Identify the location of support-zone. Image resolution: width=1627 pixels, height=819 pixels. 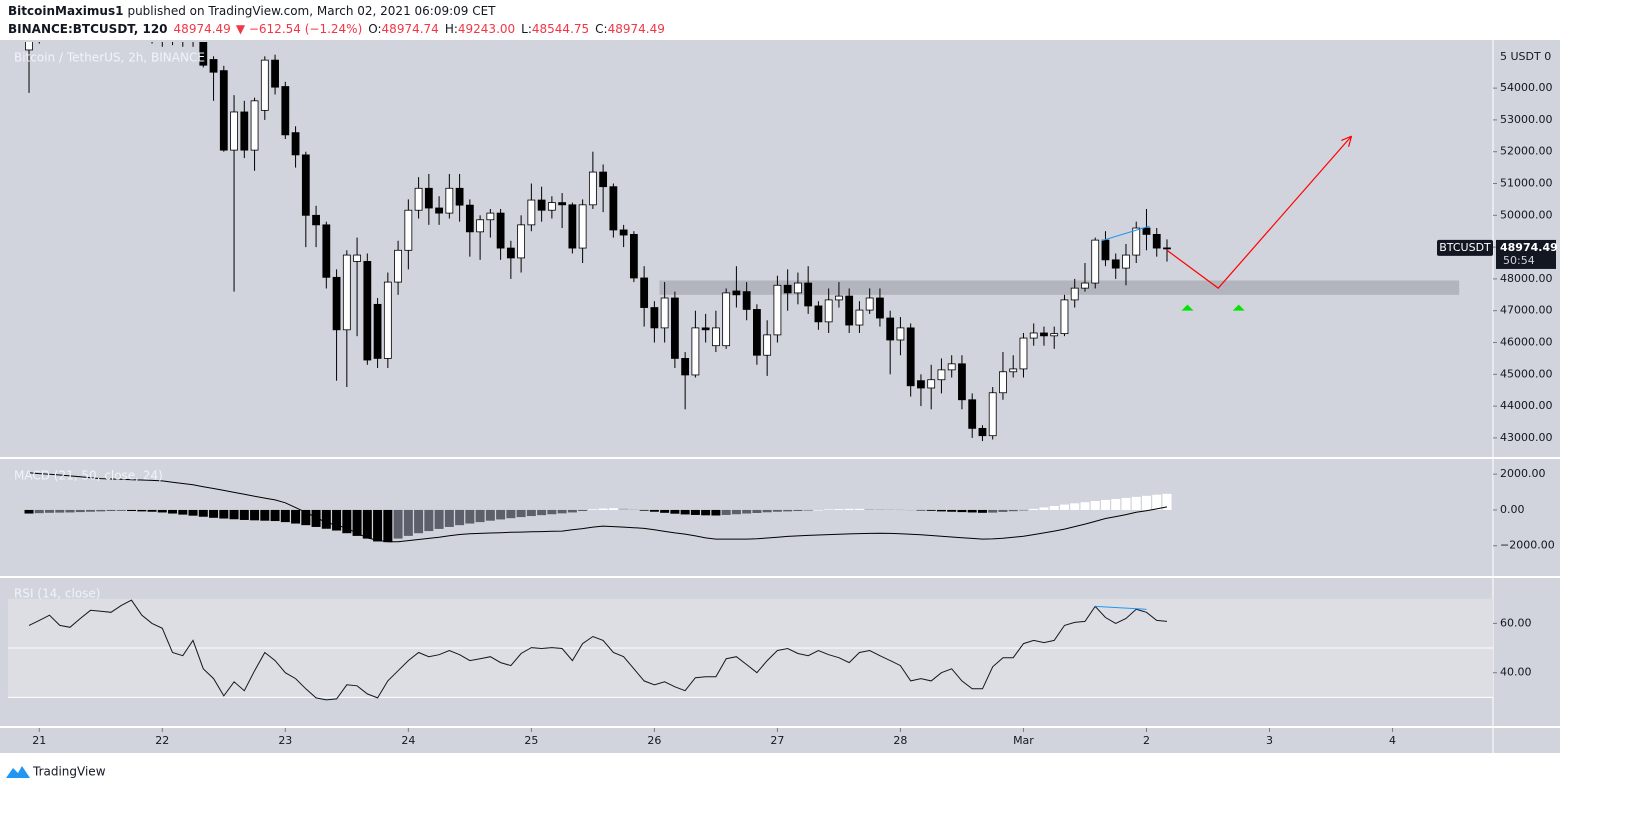
(1059, 287).